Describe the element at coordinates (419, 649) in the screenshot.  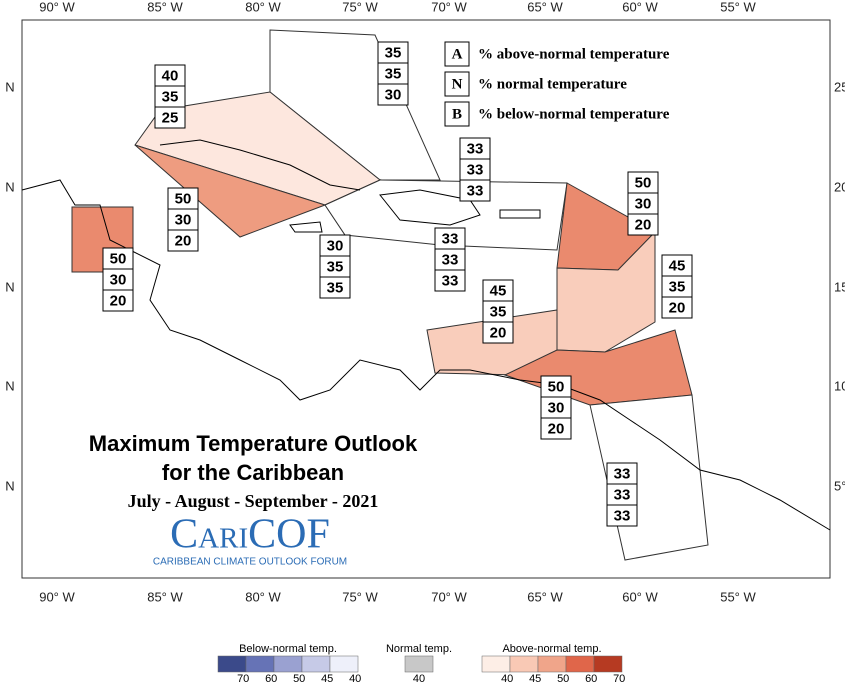
I see `colorbar-label: Normal temp.` at that location.